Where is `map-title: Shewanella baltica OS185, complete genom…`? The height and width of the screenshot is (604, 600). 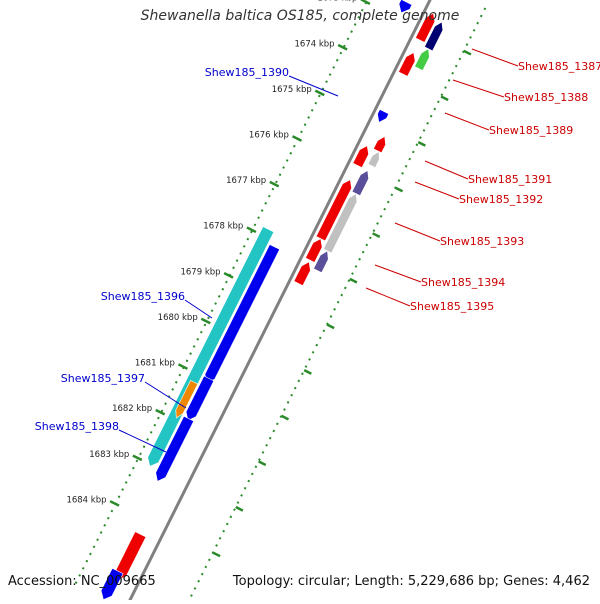 map-title: Shewanella baltica OS185, complete genom… is located at coordinates (300, 16).